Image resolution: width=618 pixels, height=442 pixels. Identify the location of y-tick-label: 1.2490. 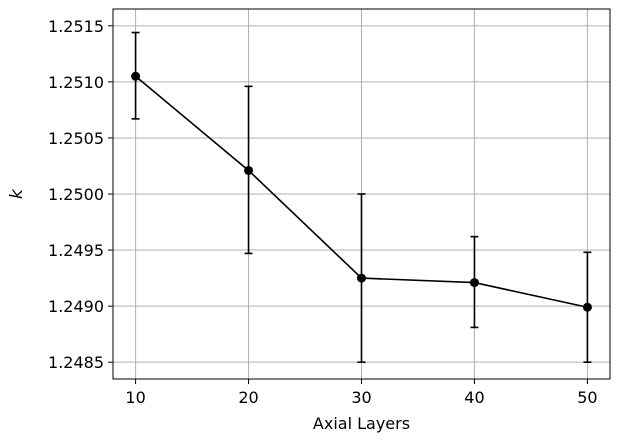
(76, 306).